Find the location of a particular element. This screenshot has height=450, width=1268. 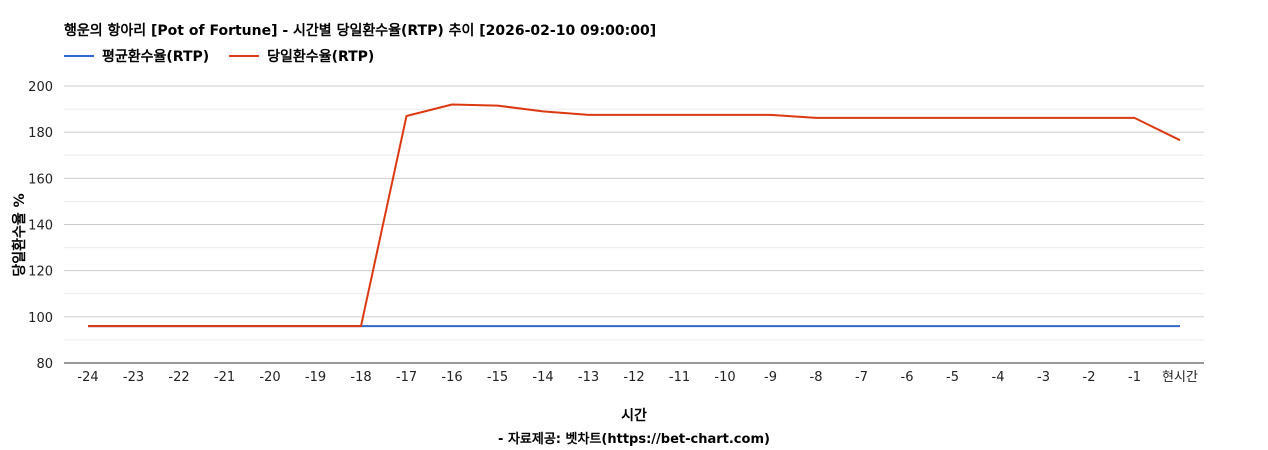

x-tick-label: -16 is located at coordinates (451, 377).